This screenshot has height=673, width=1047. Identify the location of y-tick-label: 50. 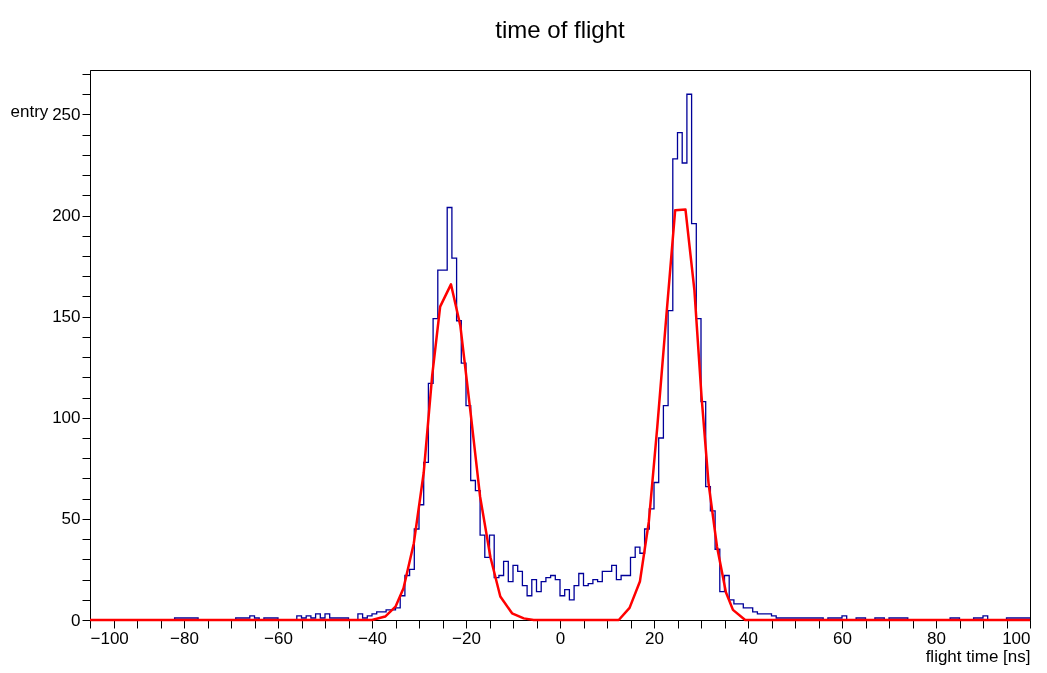
(71, 519).